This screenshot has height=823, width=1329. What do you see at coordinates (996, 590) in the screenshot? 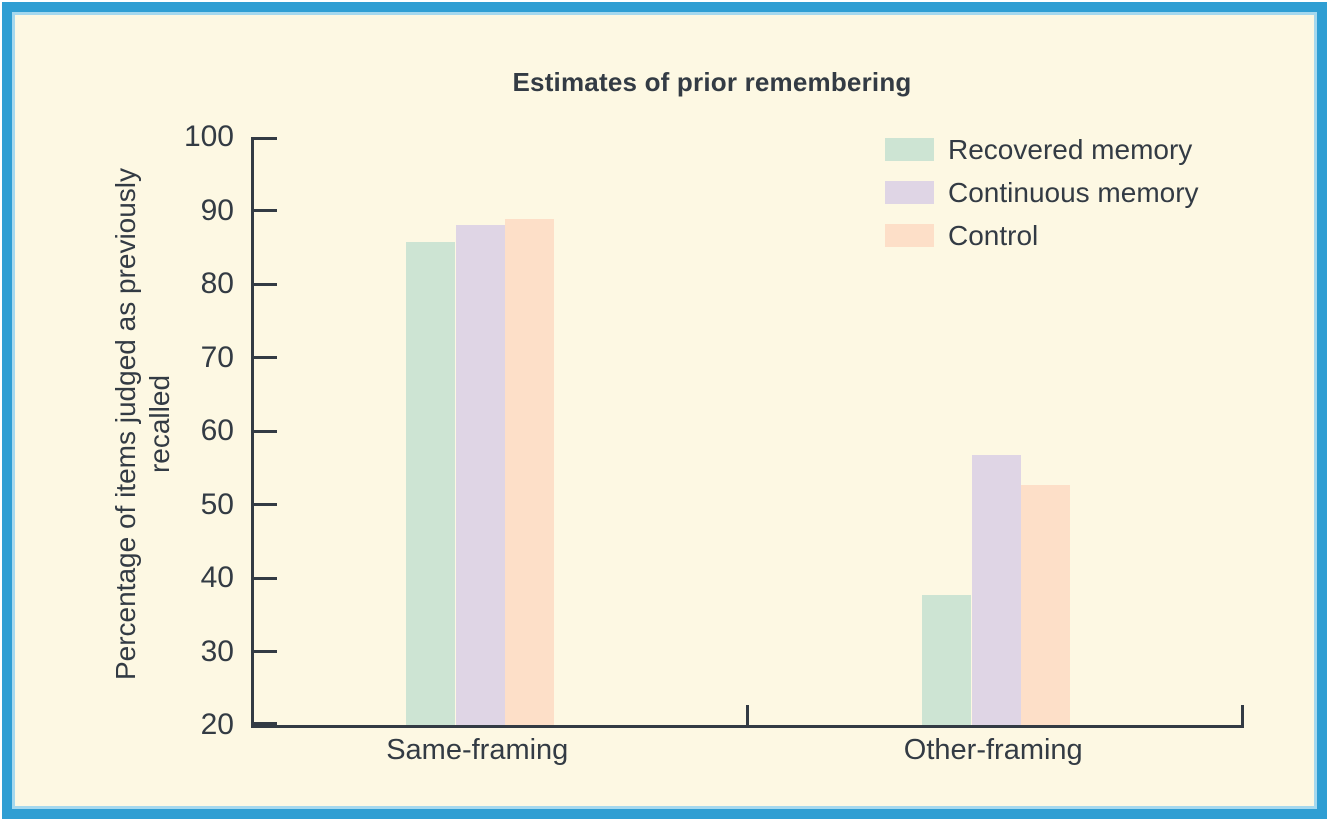
I see `bar-continuous-memory-other-framing` at bounding box center [996, 590].